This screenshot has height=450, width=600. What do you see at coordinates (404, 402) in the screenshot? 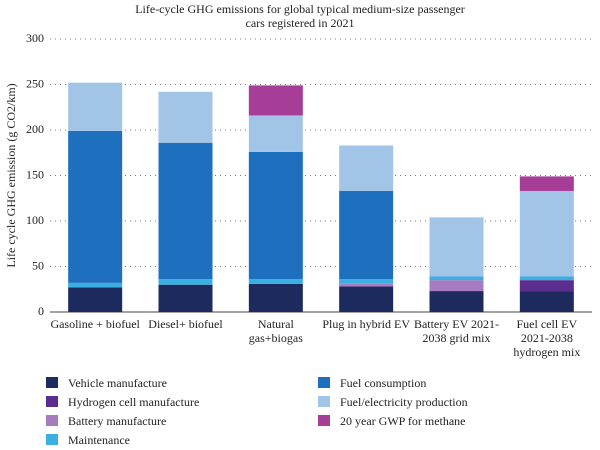
I see `legend-label: Fuel/electricity production` at bounding box center [404, 402].